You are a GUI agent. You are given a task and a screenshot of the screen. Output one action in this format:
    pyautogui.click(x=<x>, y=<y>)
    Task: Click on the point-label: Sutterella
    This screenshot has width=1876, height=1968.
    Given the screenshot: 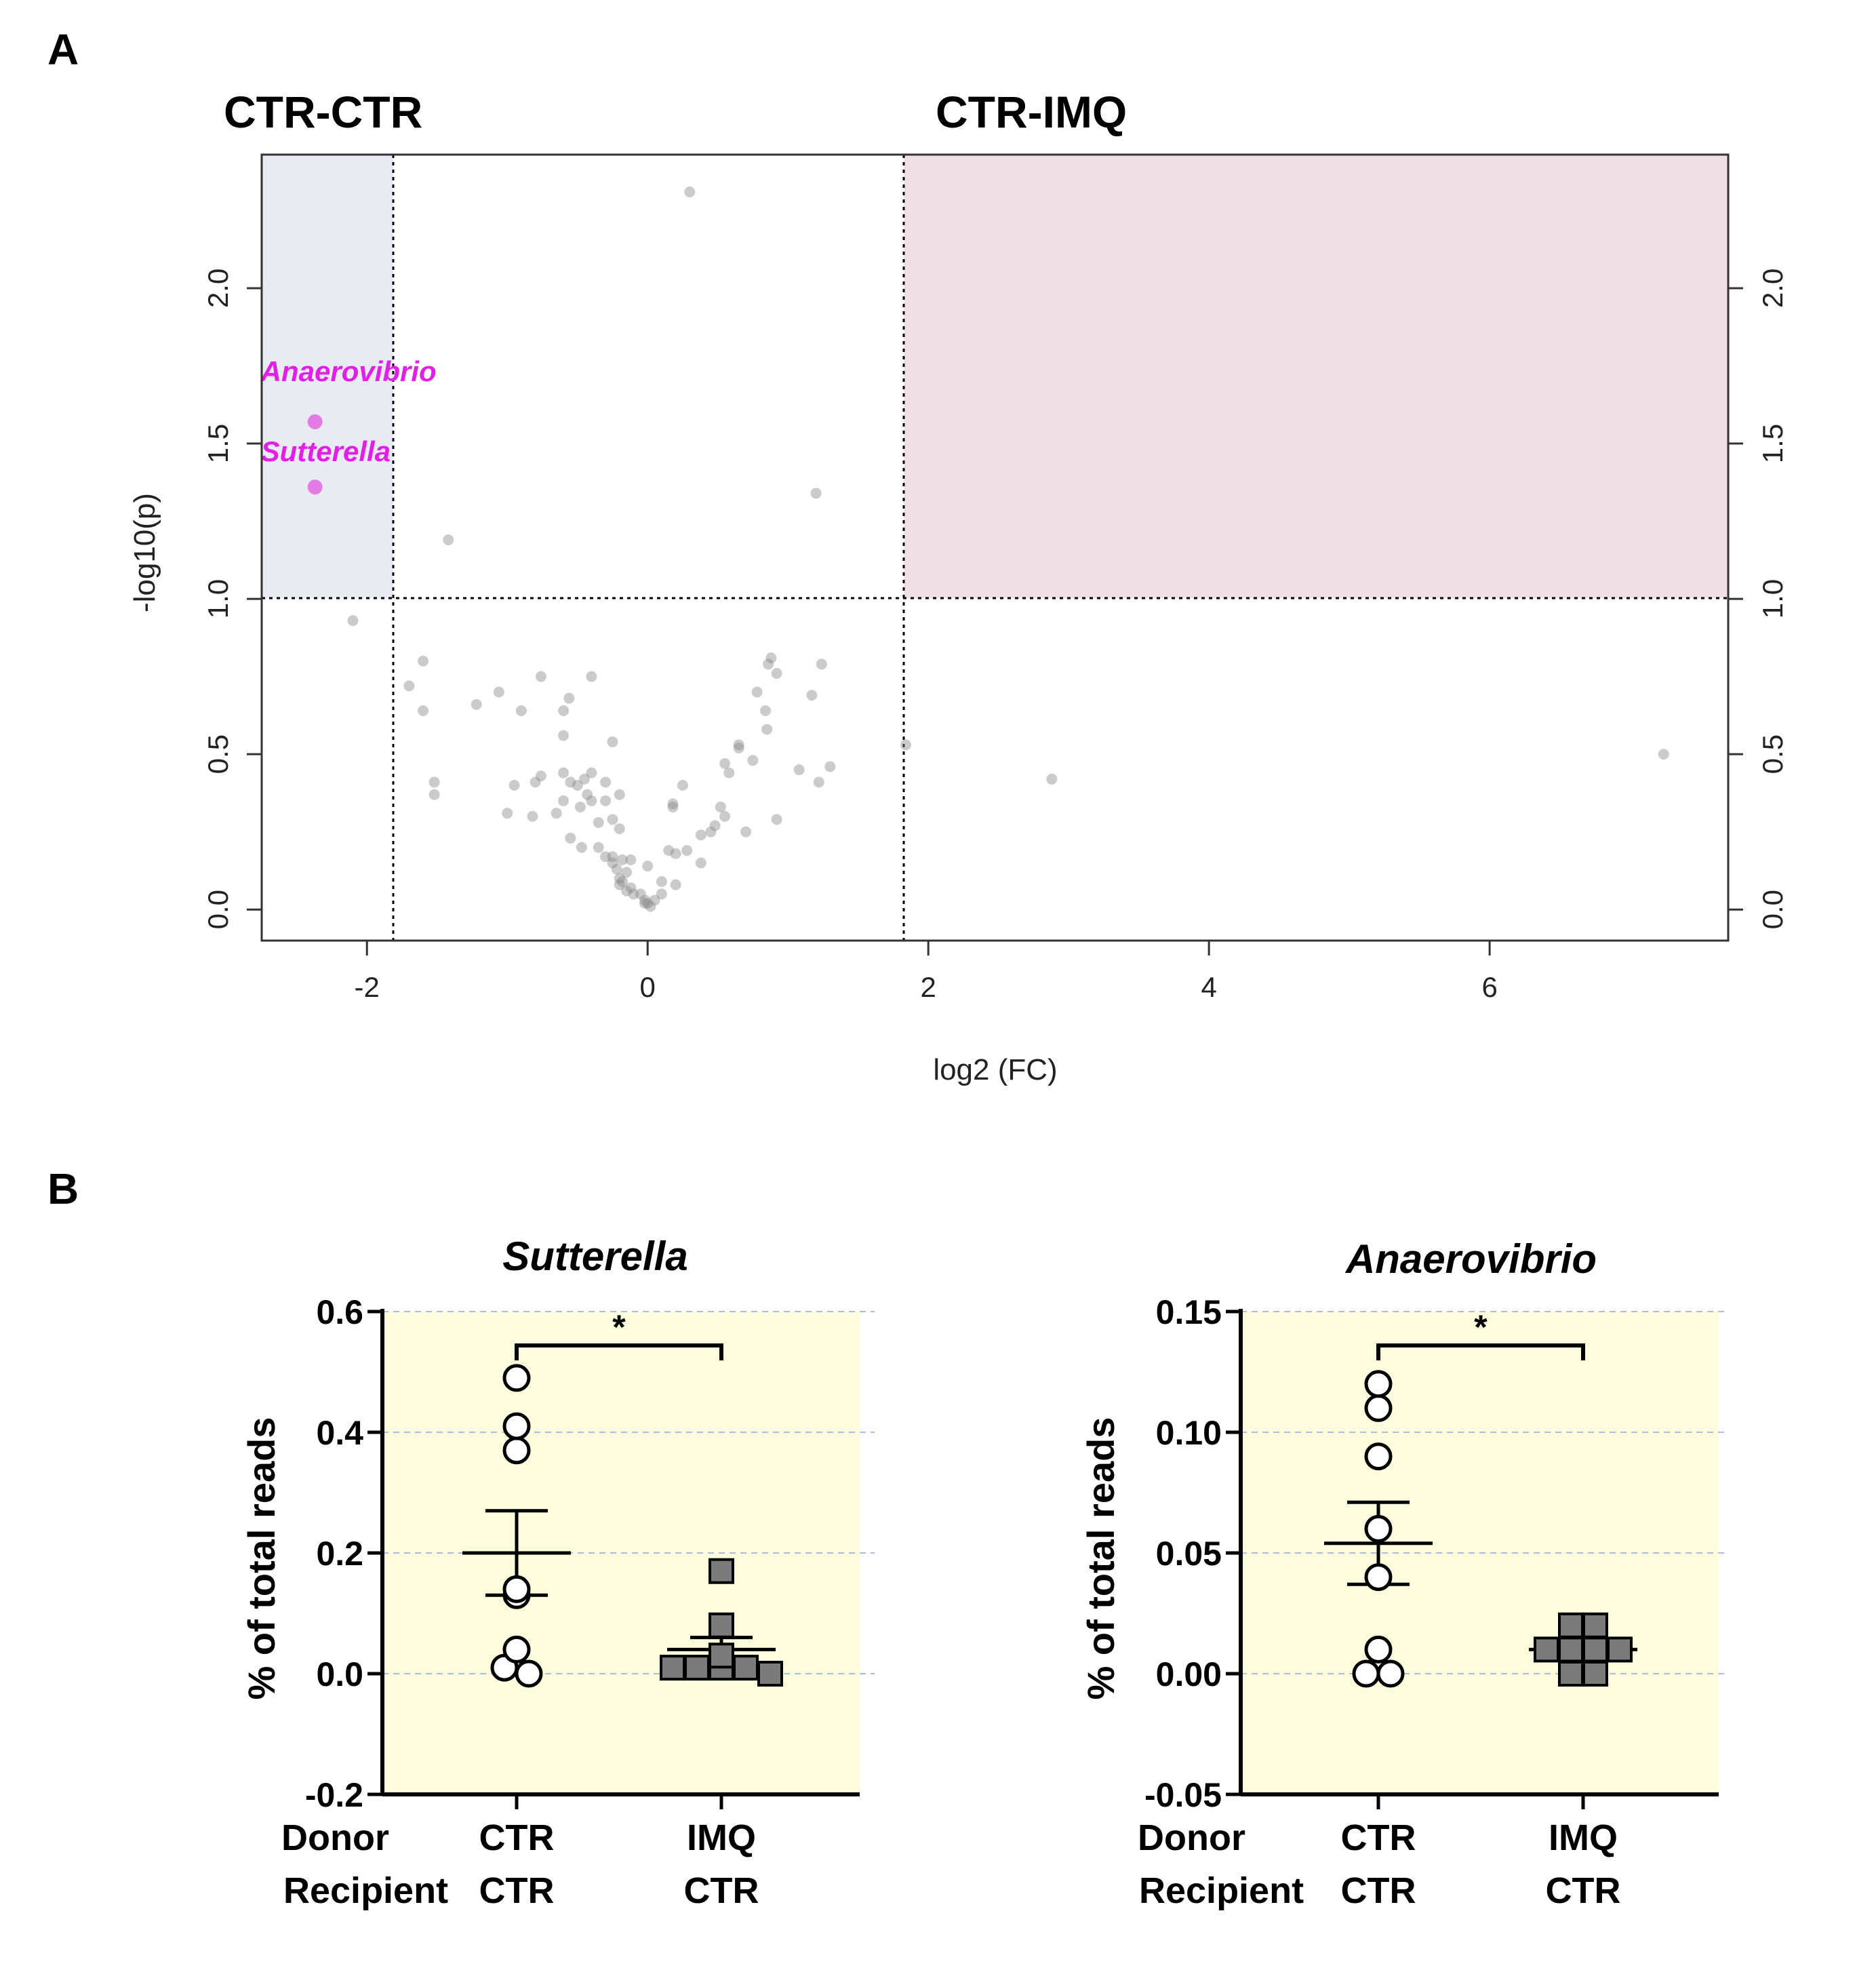 What is the action you would take?
    pyautogui.click(x=326, y=451)
    